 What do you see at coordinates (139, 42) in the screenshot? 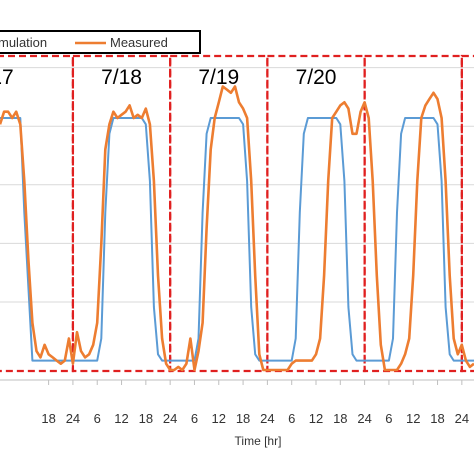
I see `legend-label-measured: Measured` at bounding box center [139, 42].